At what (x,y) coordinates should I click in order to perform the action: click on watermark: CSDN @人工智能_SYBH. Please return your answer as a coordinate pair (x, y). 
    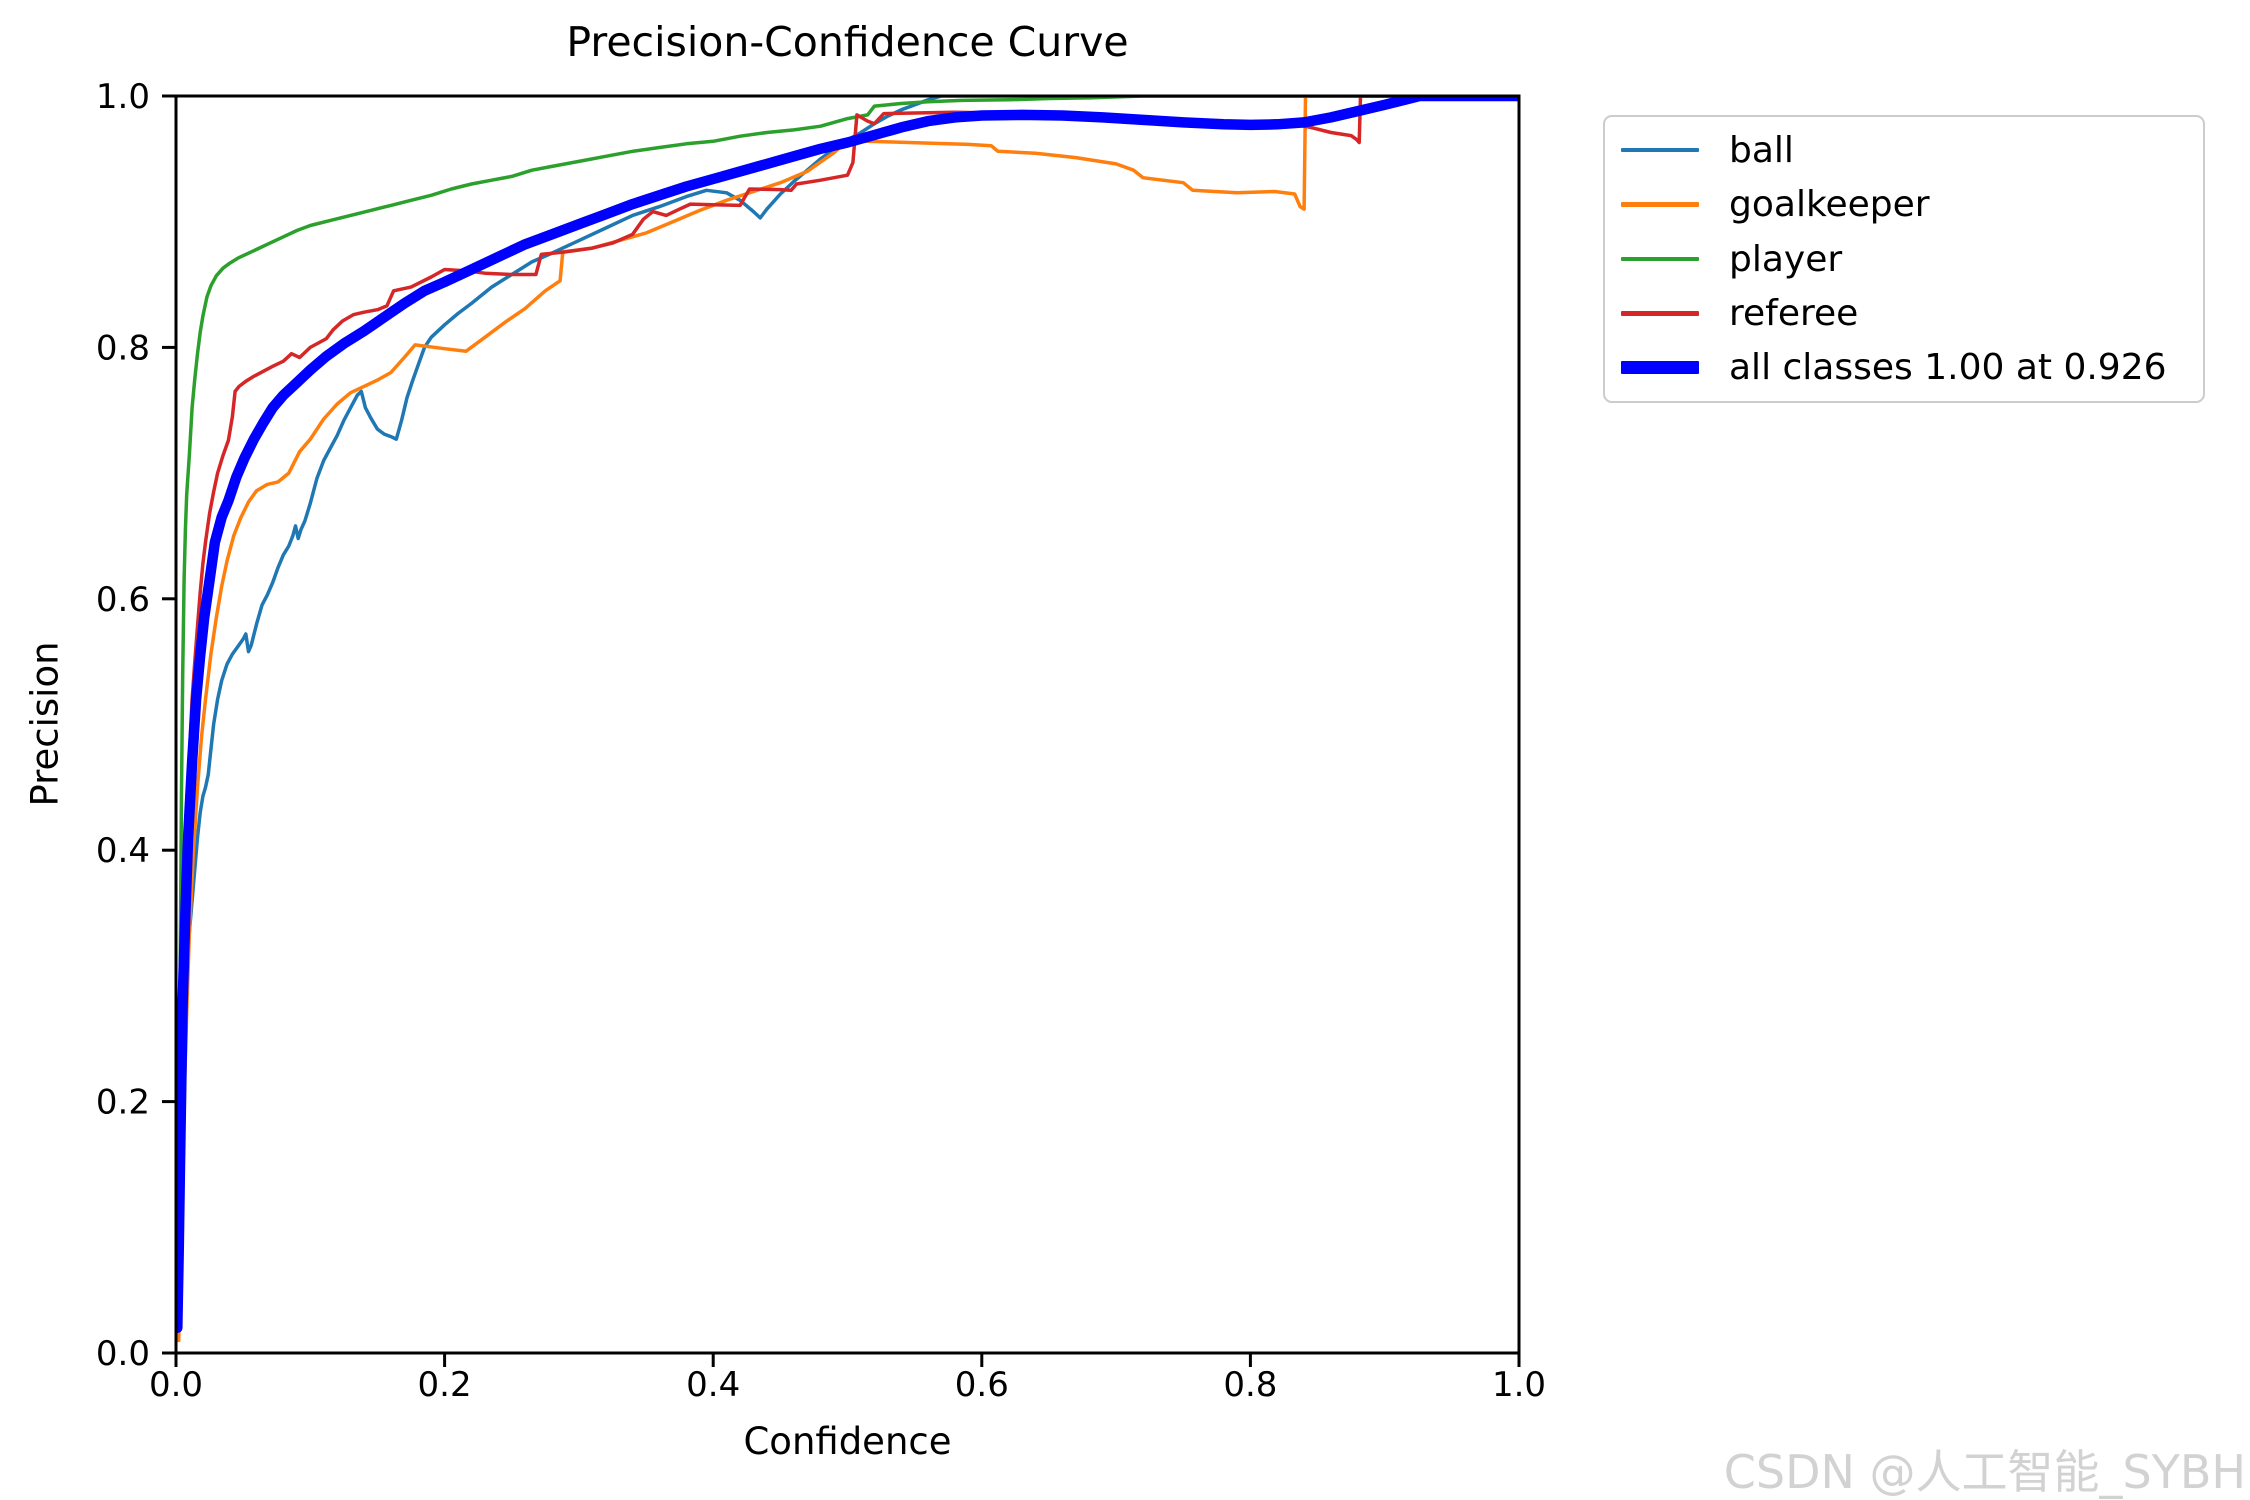
    Looking at the image, I should click on (1984, 1472).